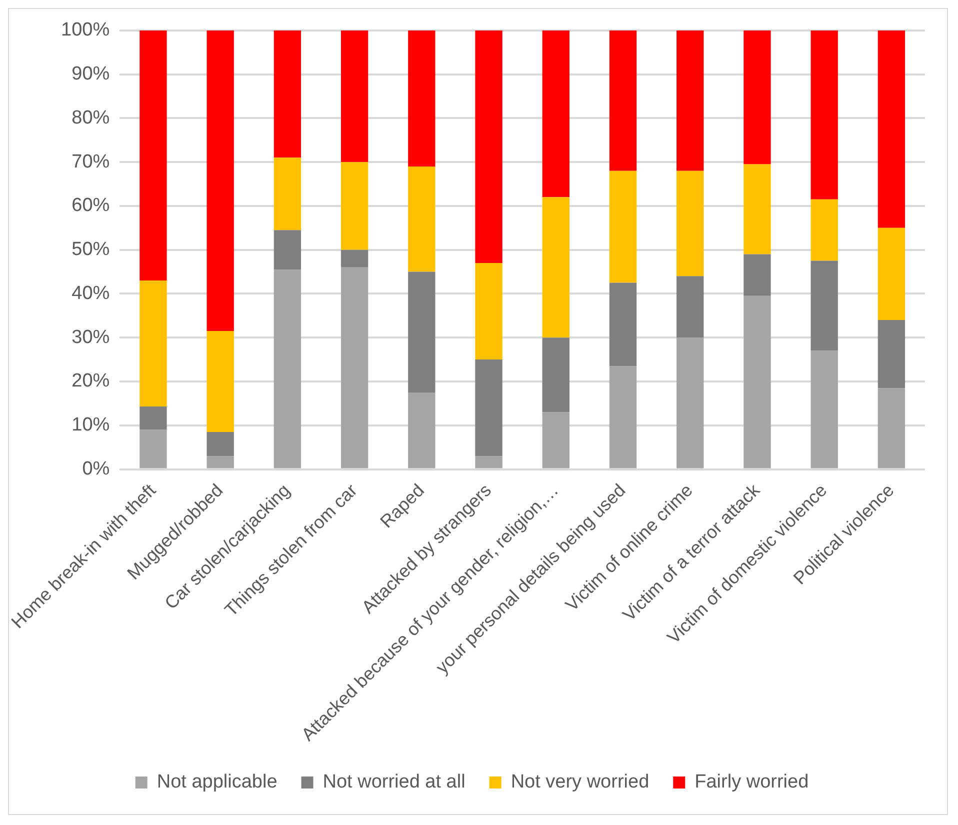 This screenshot has height=825, width=958. I want to click on y-tick-label: 70%, so click(91, 161).